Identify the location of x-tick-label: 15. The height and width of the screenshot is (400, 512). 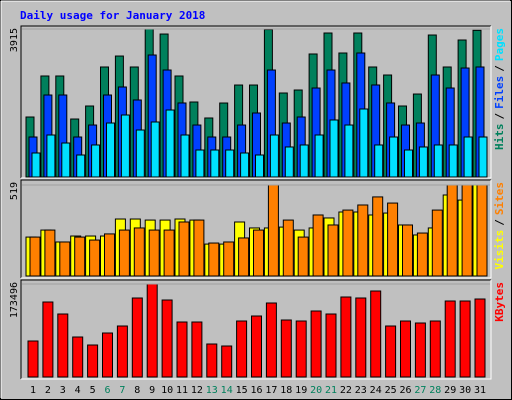
(242, 390).